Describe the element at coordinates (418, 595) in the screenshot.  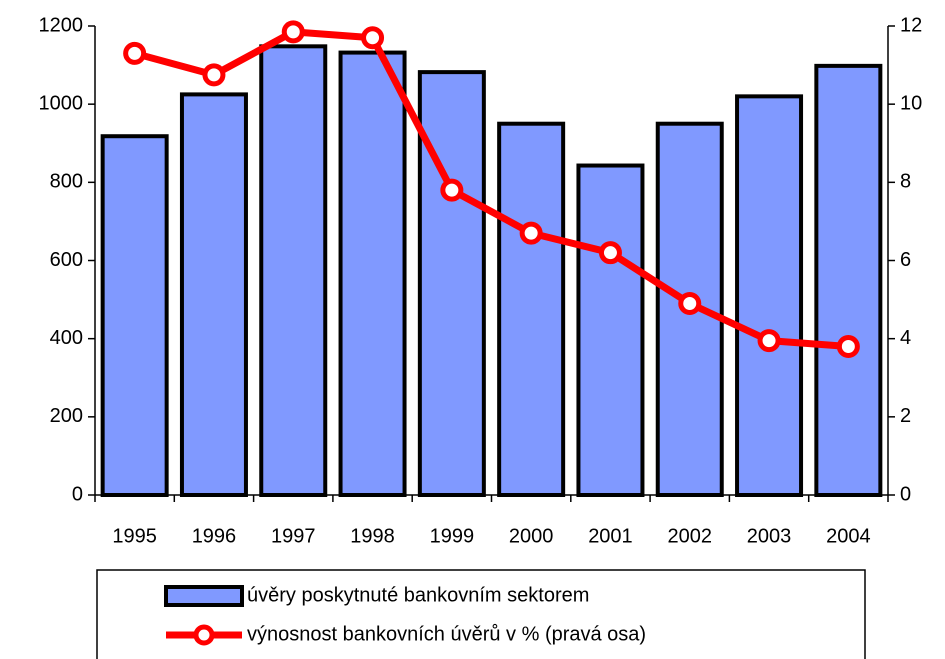
I see `legend-label: úvěry poskytnuté bankovním sektorem` at that location.